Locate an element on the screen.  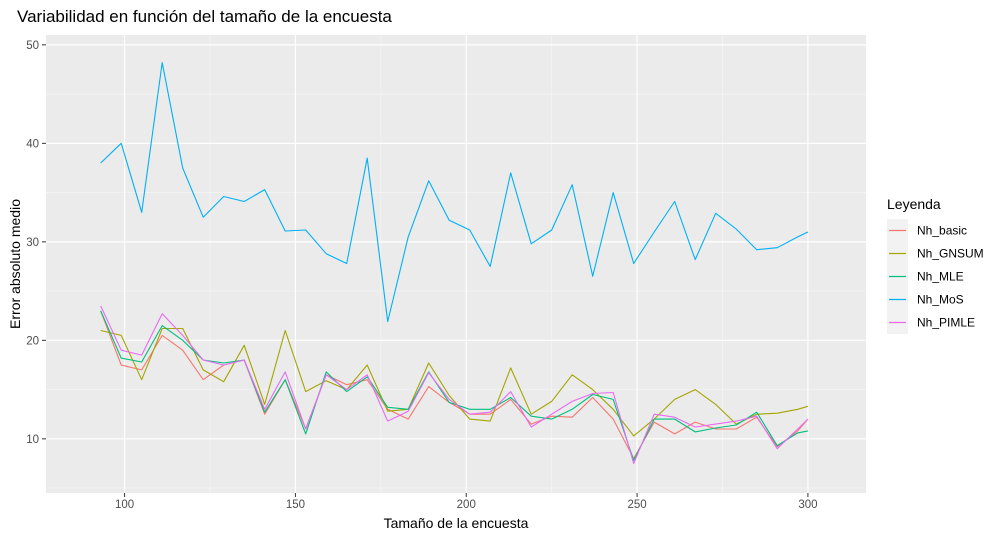
y-tick-label: 40 is located at coordinates (32, 144).